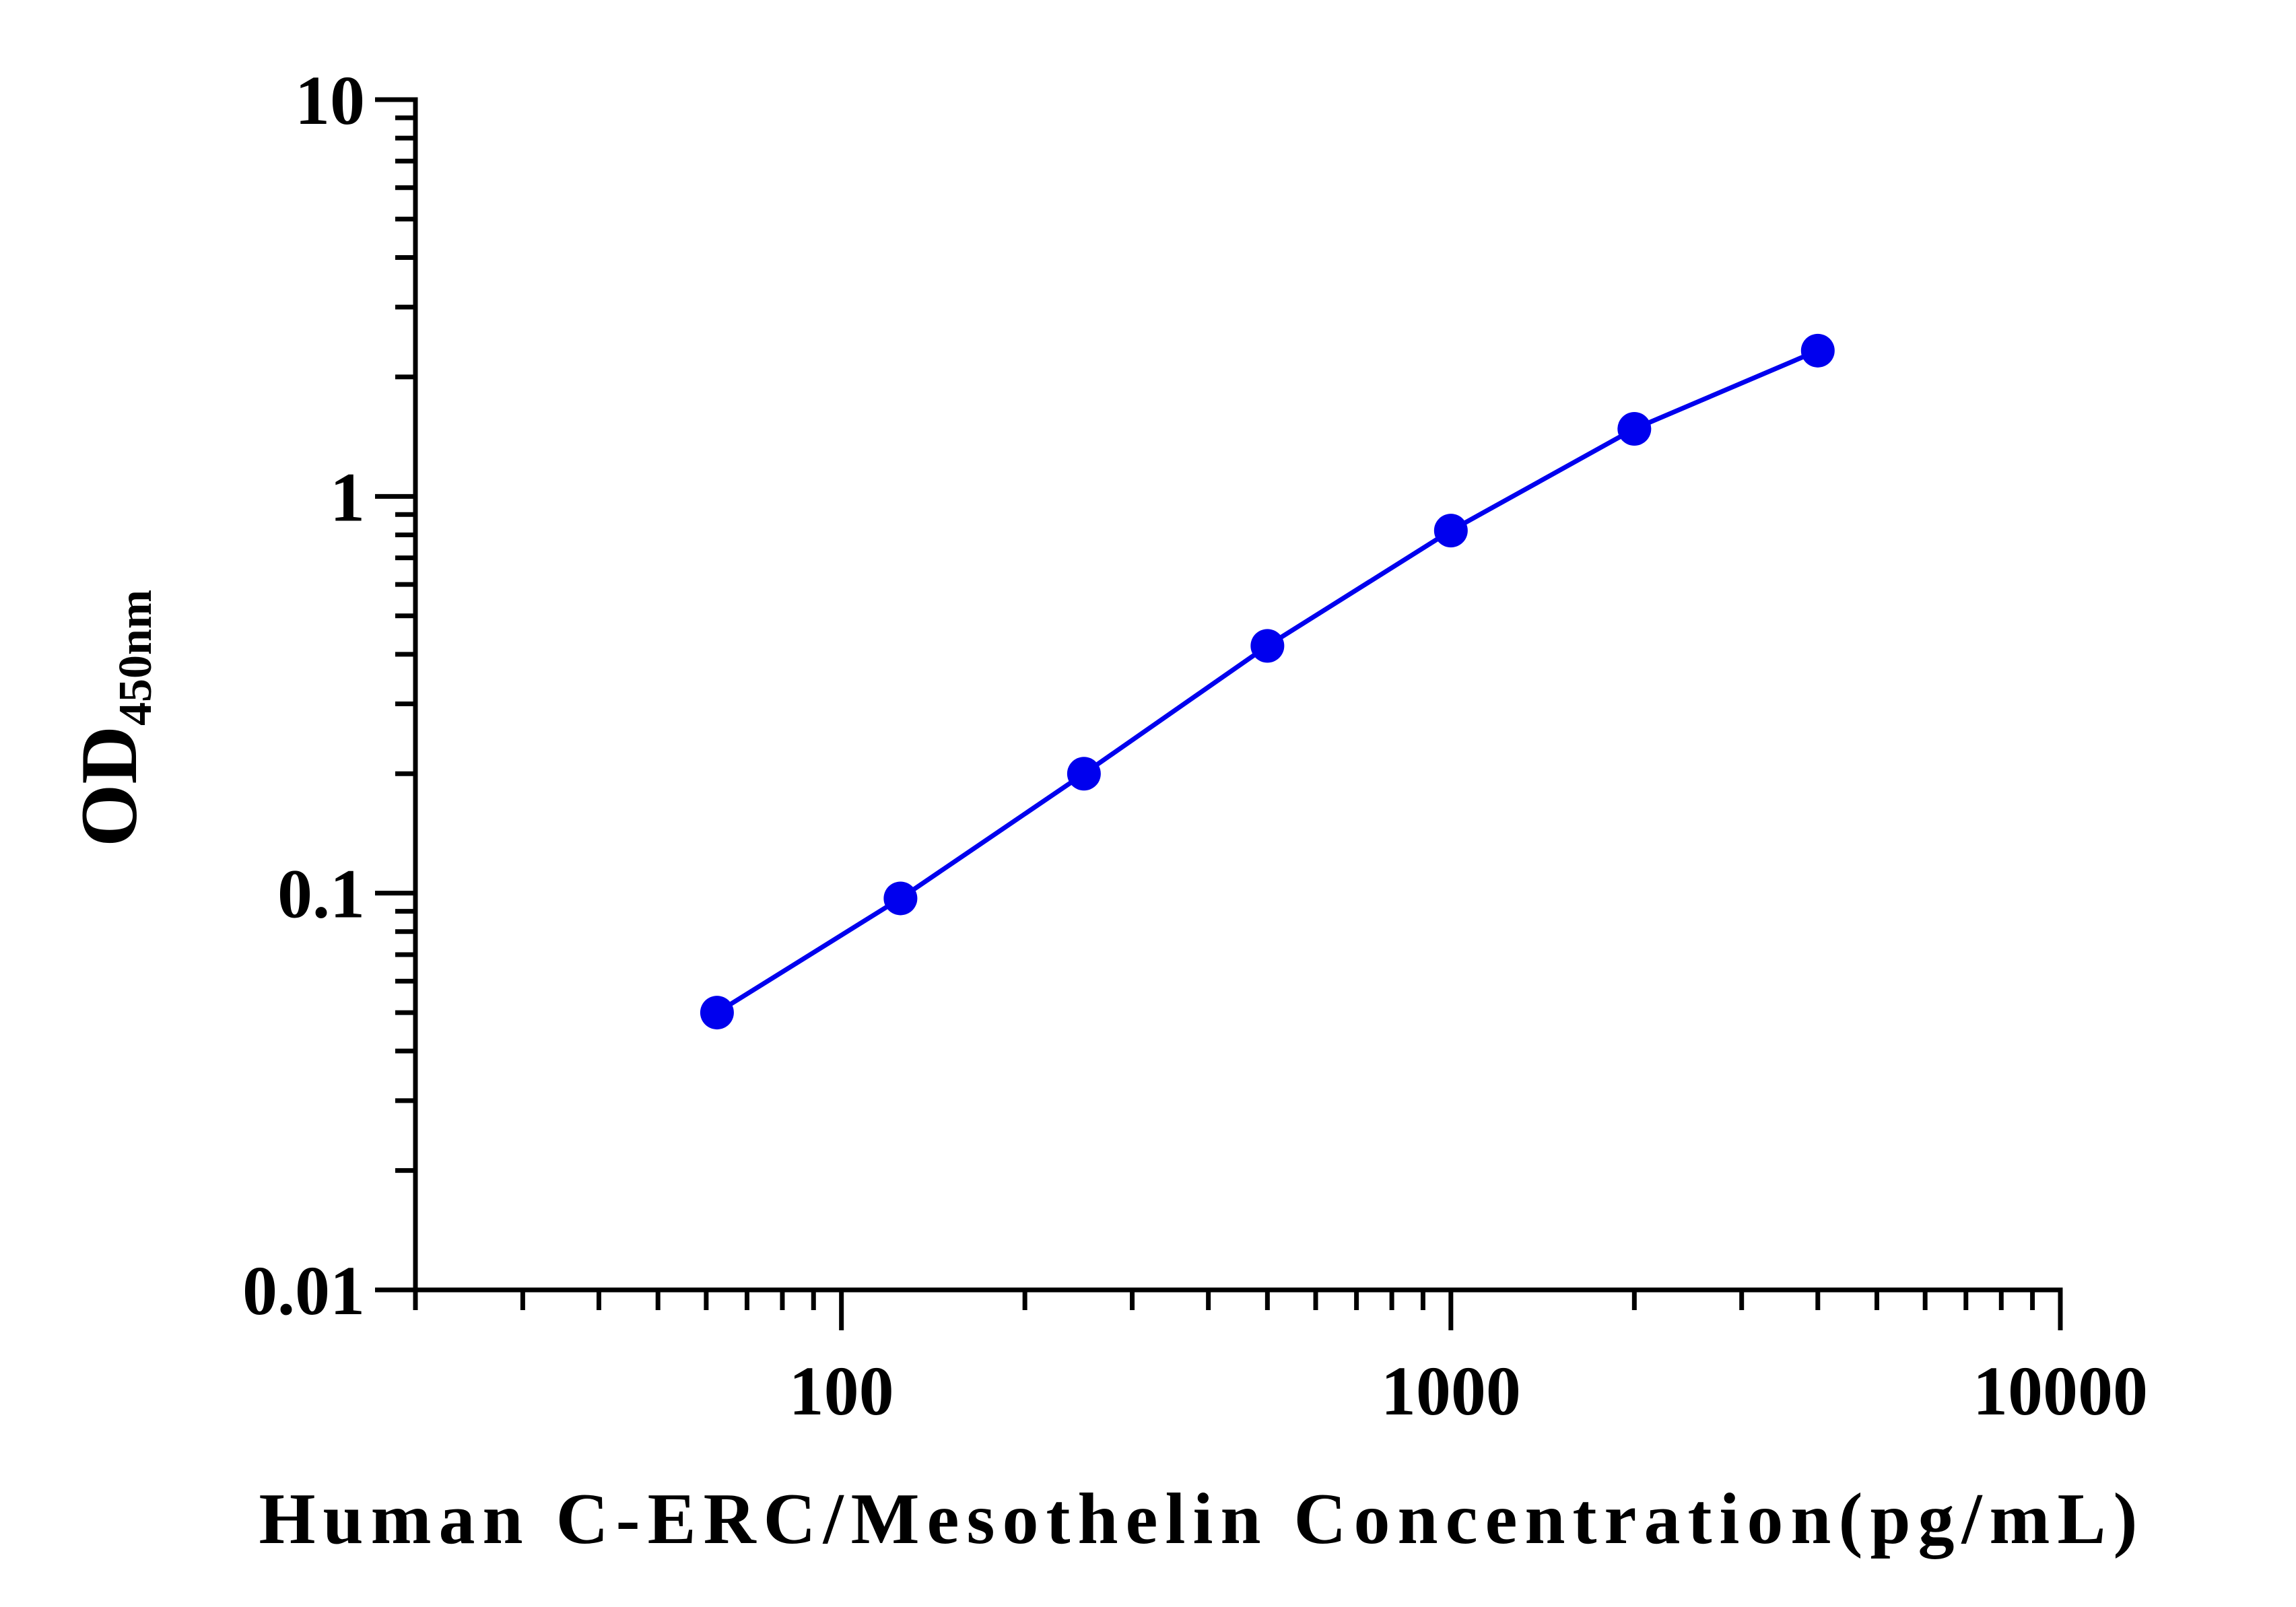  What do you see at coordinates (348, 497) in the screenshot?
I see `y-tick-label: 1` at bounding box center [348, 497].